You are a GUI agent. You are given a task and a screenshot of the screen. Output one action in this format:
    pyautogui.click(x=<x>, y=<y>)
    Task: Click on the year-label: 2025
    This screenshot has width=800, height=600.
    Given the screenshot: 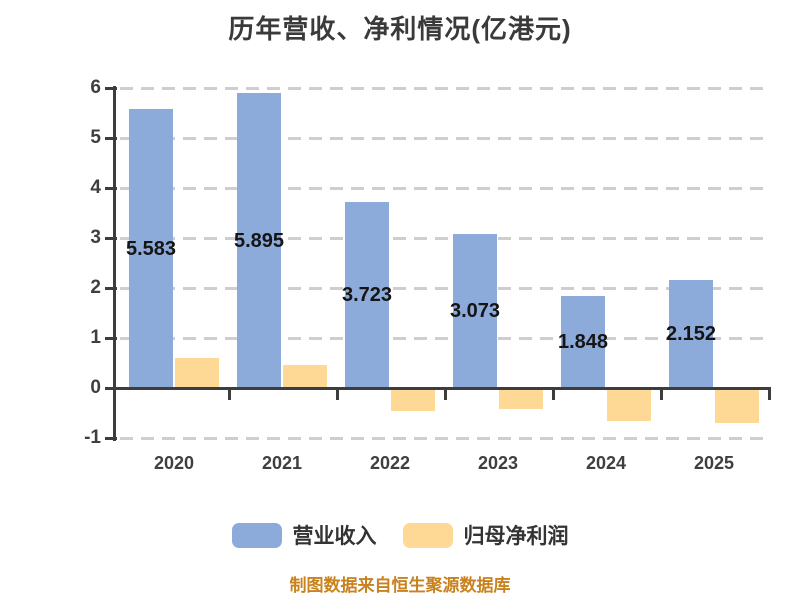 What is the action you would take?
    pyautogui.click(x=714, y=463)
    